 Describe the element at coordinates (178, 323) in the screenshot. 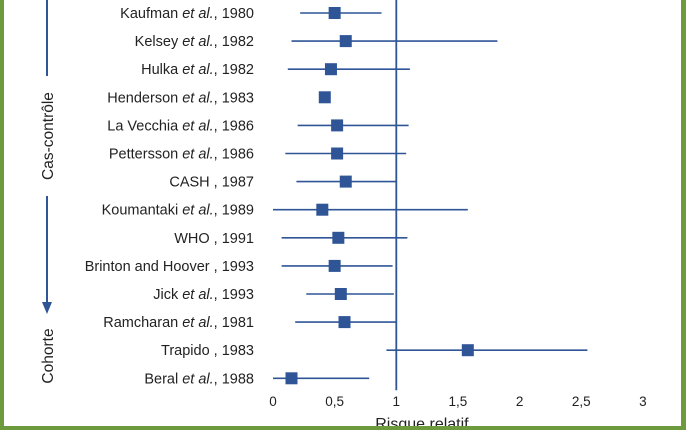

I see `study-label: Ramcharan et al., 1981` at that location.